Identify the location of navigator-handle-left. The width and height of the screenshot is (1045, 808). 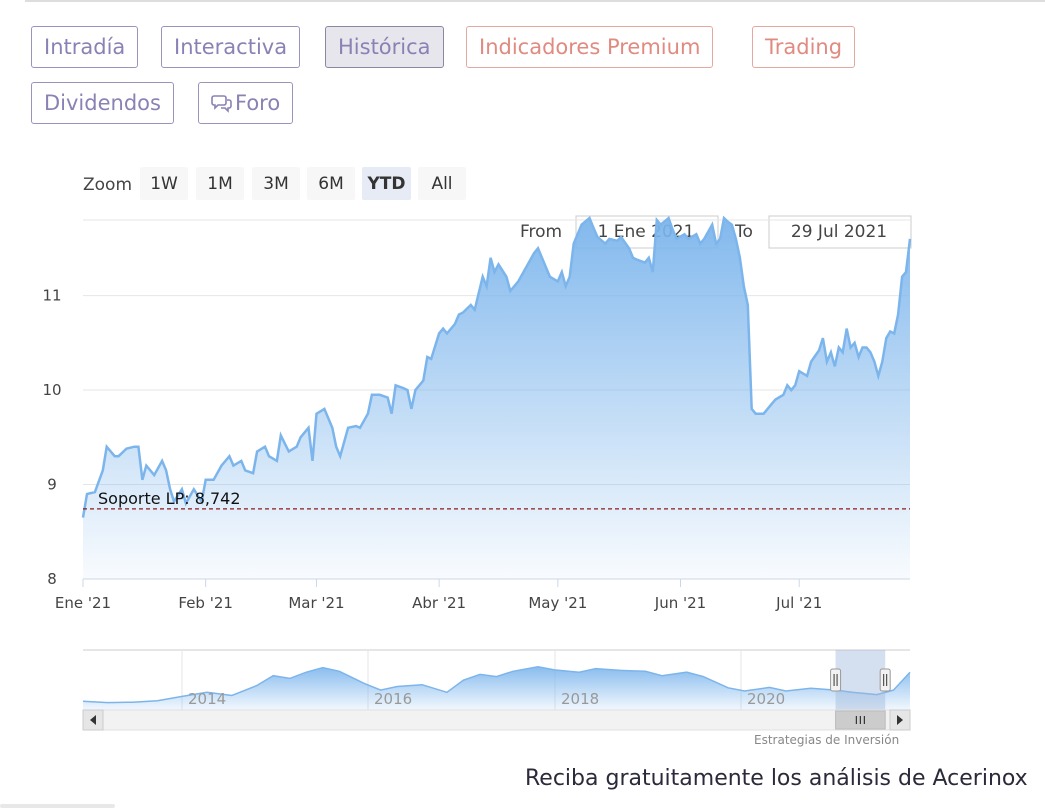
(836, 680).